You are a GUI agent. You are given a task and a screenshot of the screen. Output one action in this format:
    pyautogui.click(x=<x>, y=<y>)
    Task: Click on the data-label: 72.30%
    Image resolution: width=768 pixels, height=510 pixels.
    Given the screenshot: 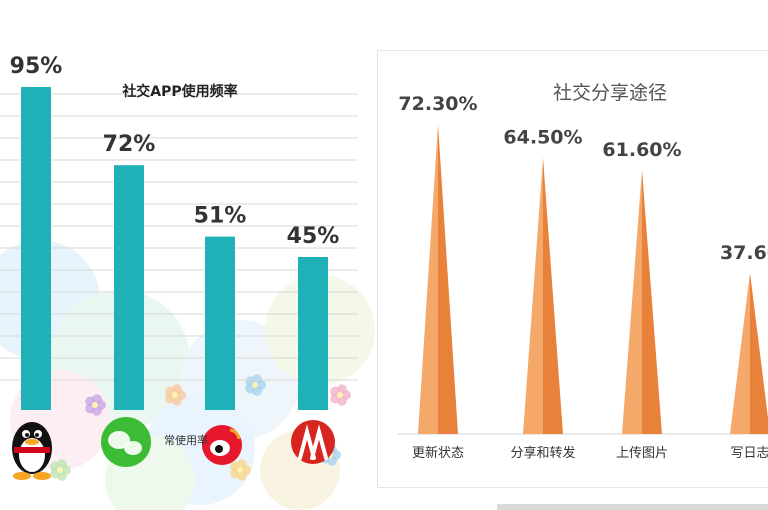 What is the action you would take?
    pyautogui.click(x=437, y=104)
    